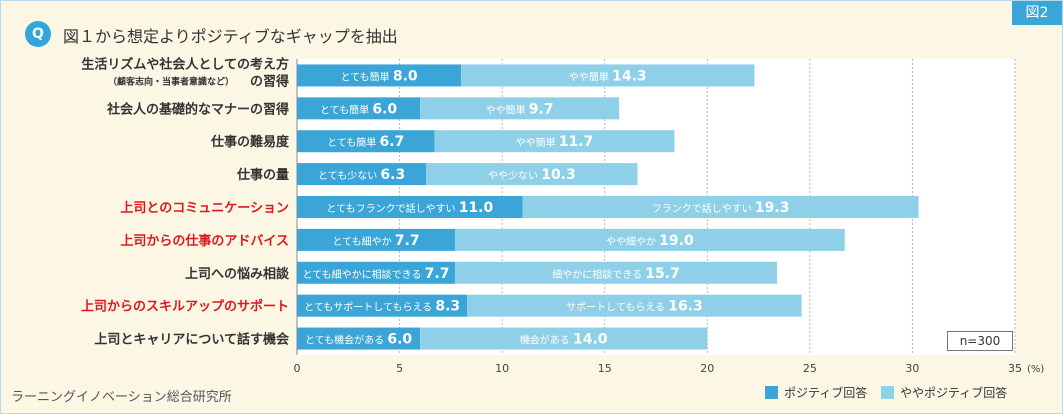 The image size is (1063, 414). What do you see at coordinates (297, 368) in the screenshot?
I see `x-tick-label-0: 0` at bounding box center [297, 368].